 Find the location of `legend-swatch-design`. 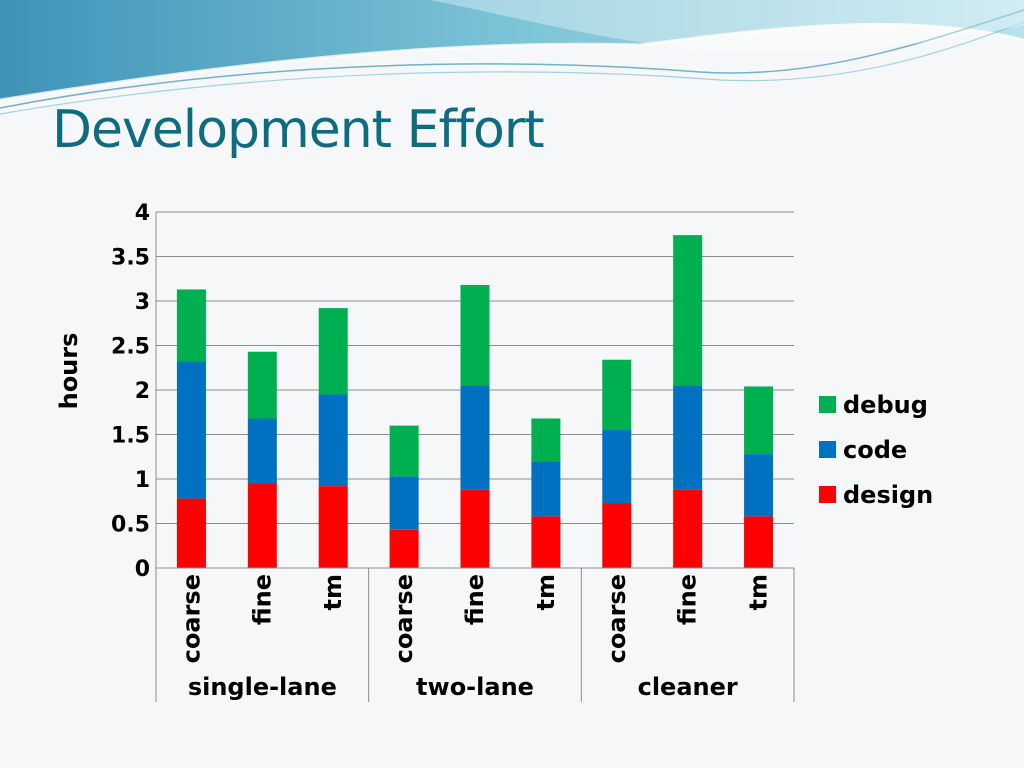

legend-swatch-design is located at coordinates (827, 494).